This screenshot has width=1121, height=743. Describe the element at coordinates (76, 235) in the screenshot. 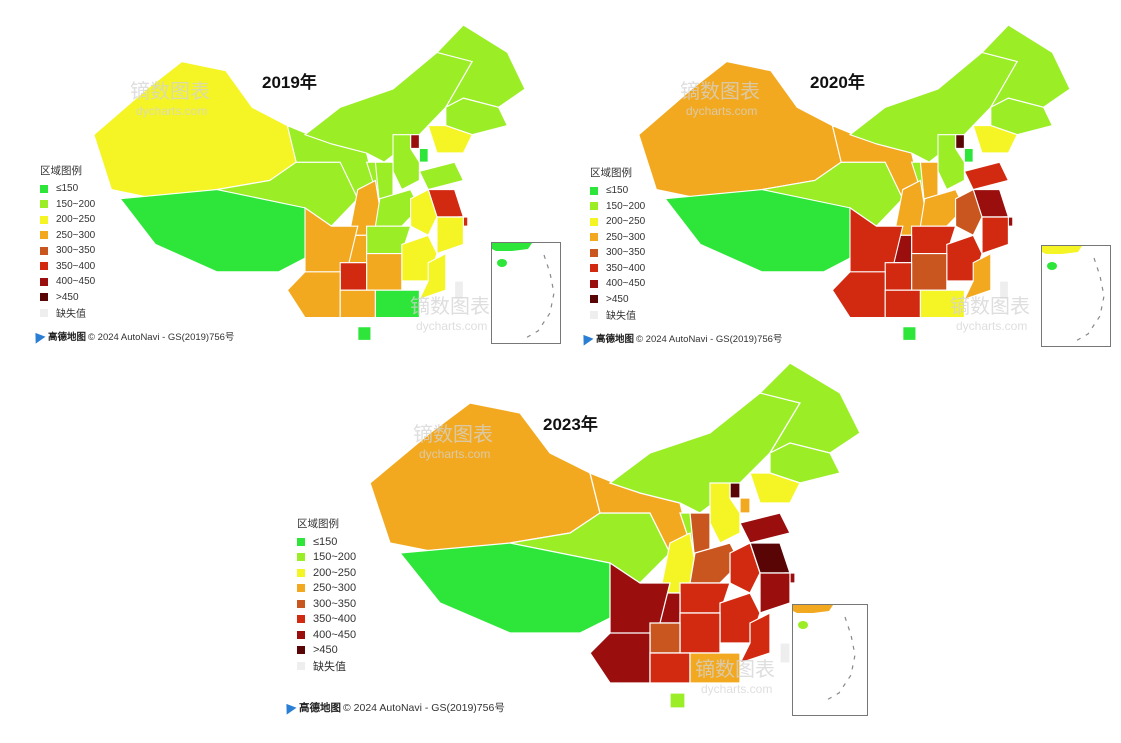

I see `legend-label: 250~300` at that location.